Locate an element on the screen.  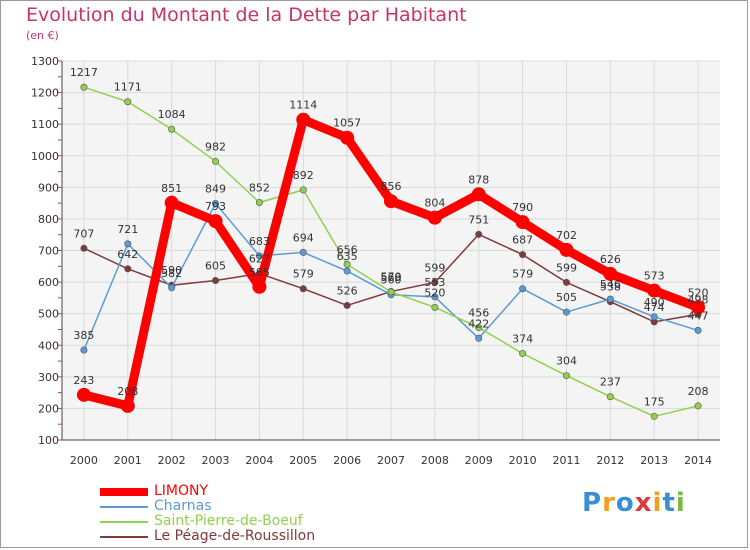
data-label: 1217 is located at coordinates (84, 72).